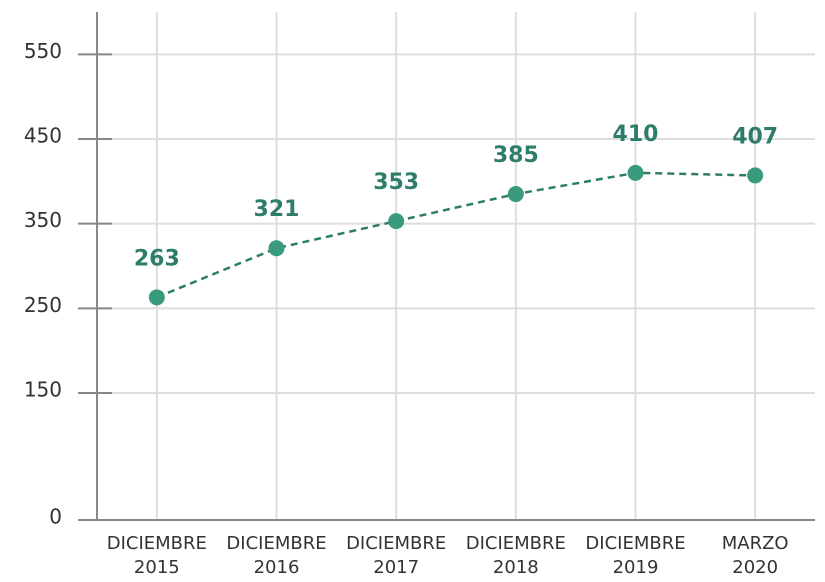  I want to click on y-tick-label: 250, so click(43, 305).